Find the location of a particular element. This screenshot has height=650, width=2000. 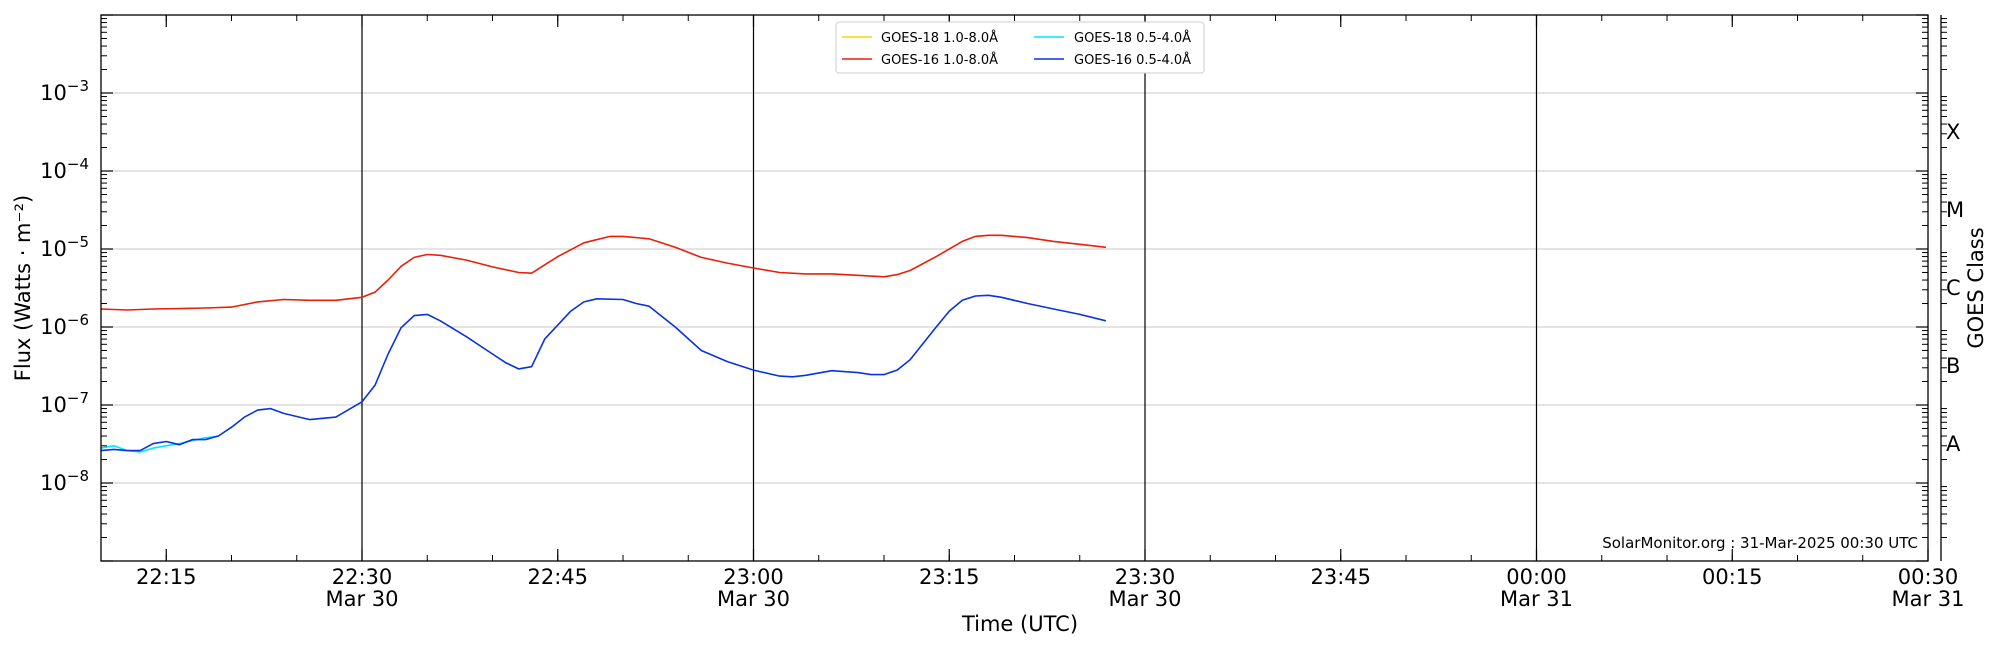

y-axis-label: Flux (Watts · m⁻²) is located at coordinates (23, 288).